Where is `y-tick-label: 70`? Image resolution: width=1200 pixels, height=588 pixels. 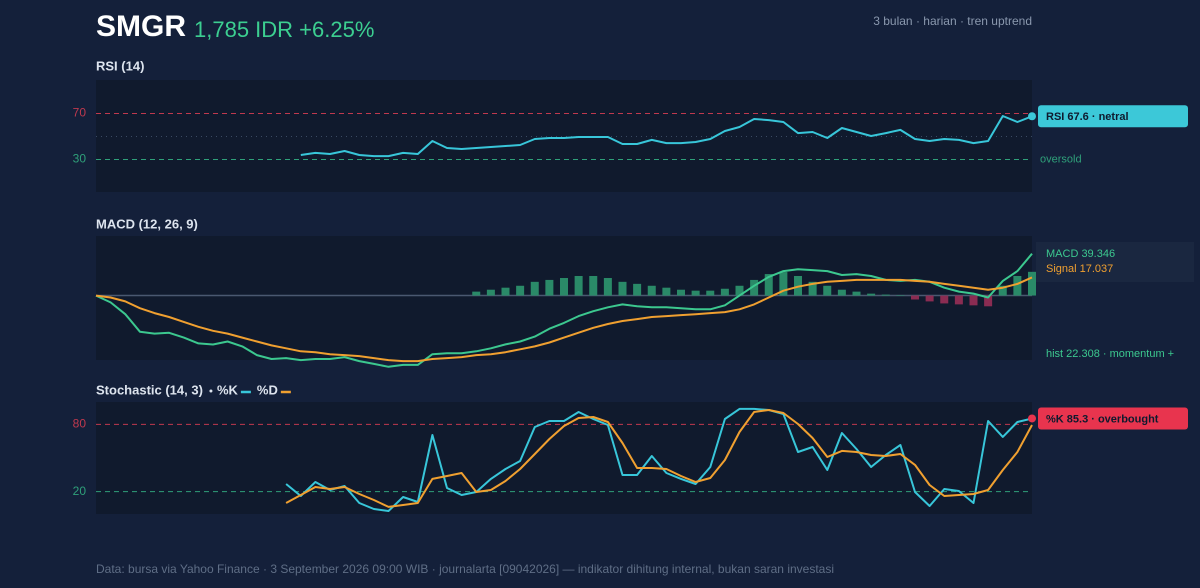
y-tick-label: 70 is located at coordinates (80, 113).